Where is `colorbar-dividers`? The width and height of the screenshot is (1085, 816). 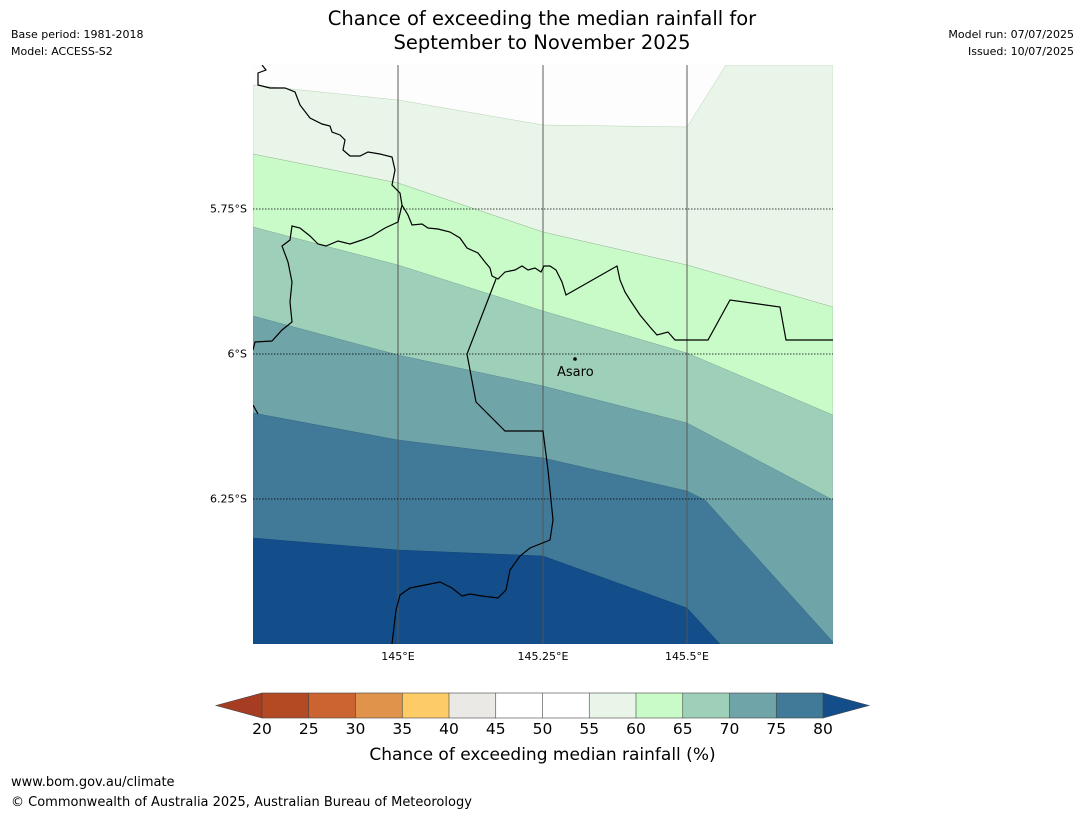 colorbar-dividers is located at coordinates (542, 705).